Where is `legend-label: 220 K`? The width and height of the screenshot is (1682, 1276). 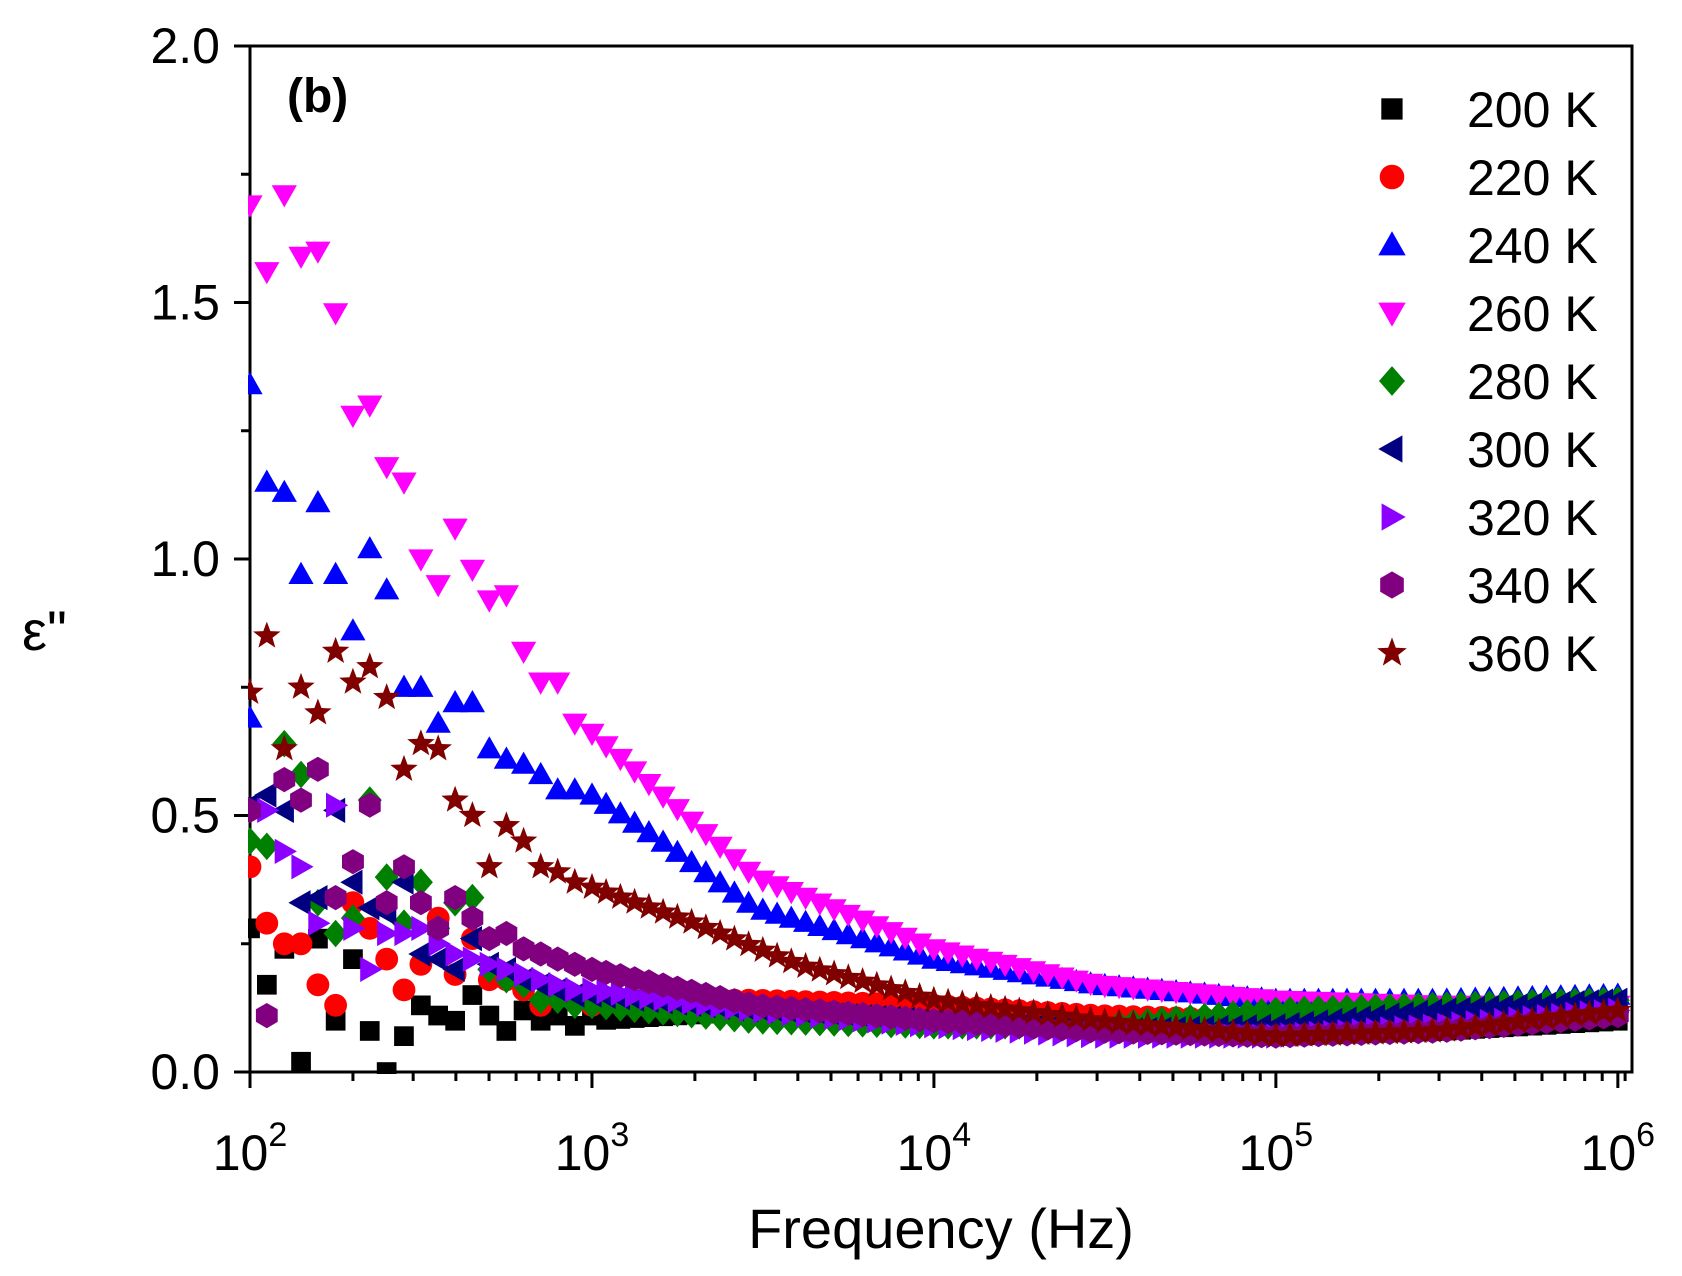
legend-label: 220 K is located at coordinates (1532, 178).